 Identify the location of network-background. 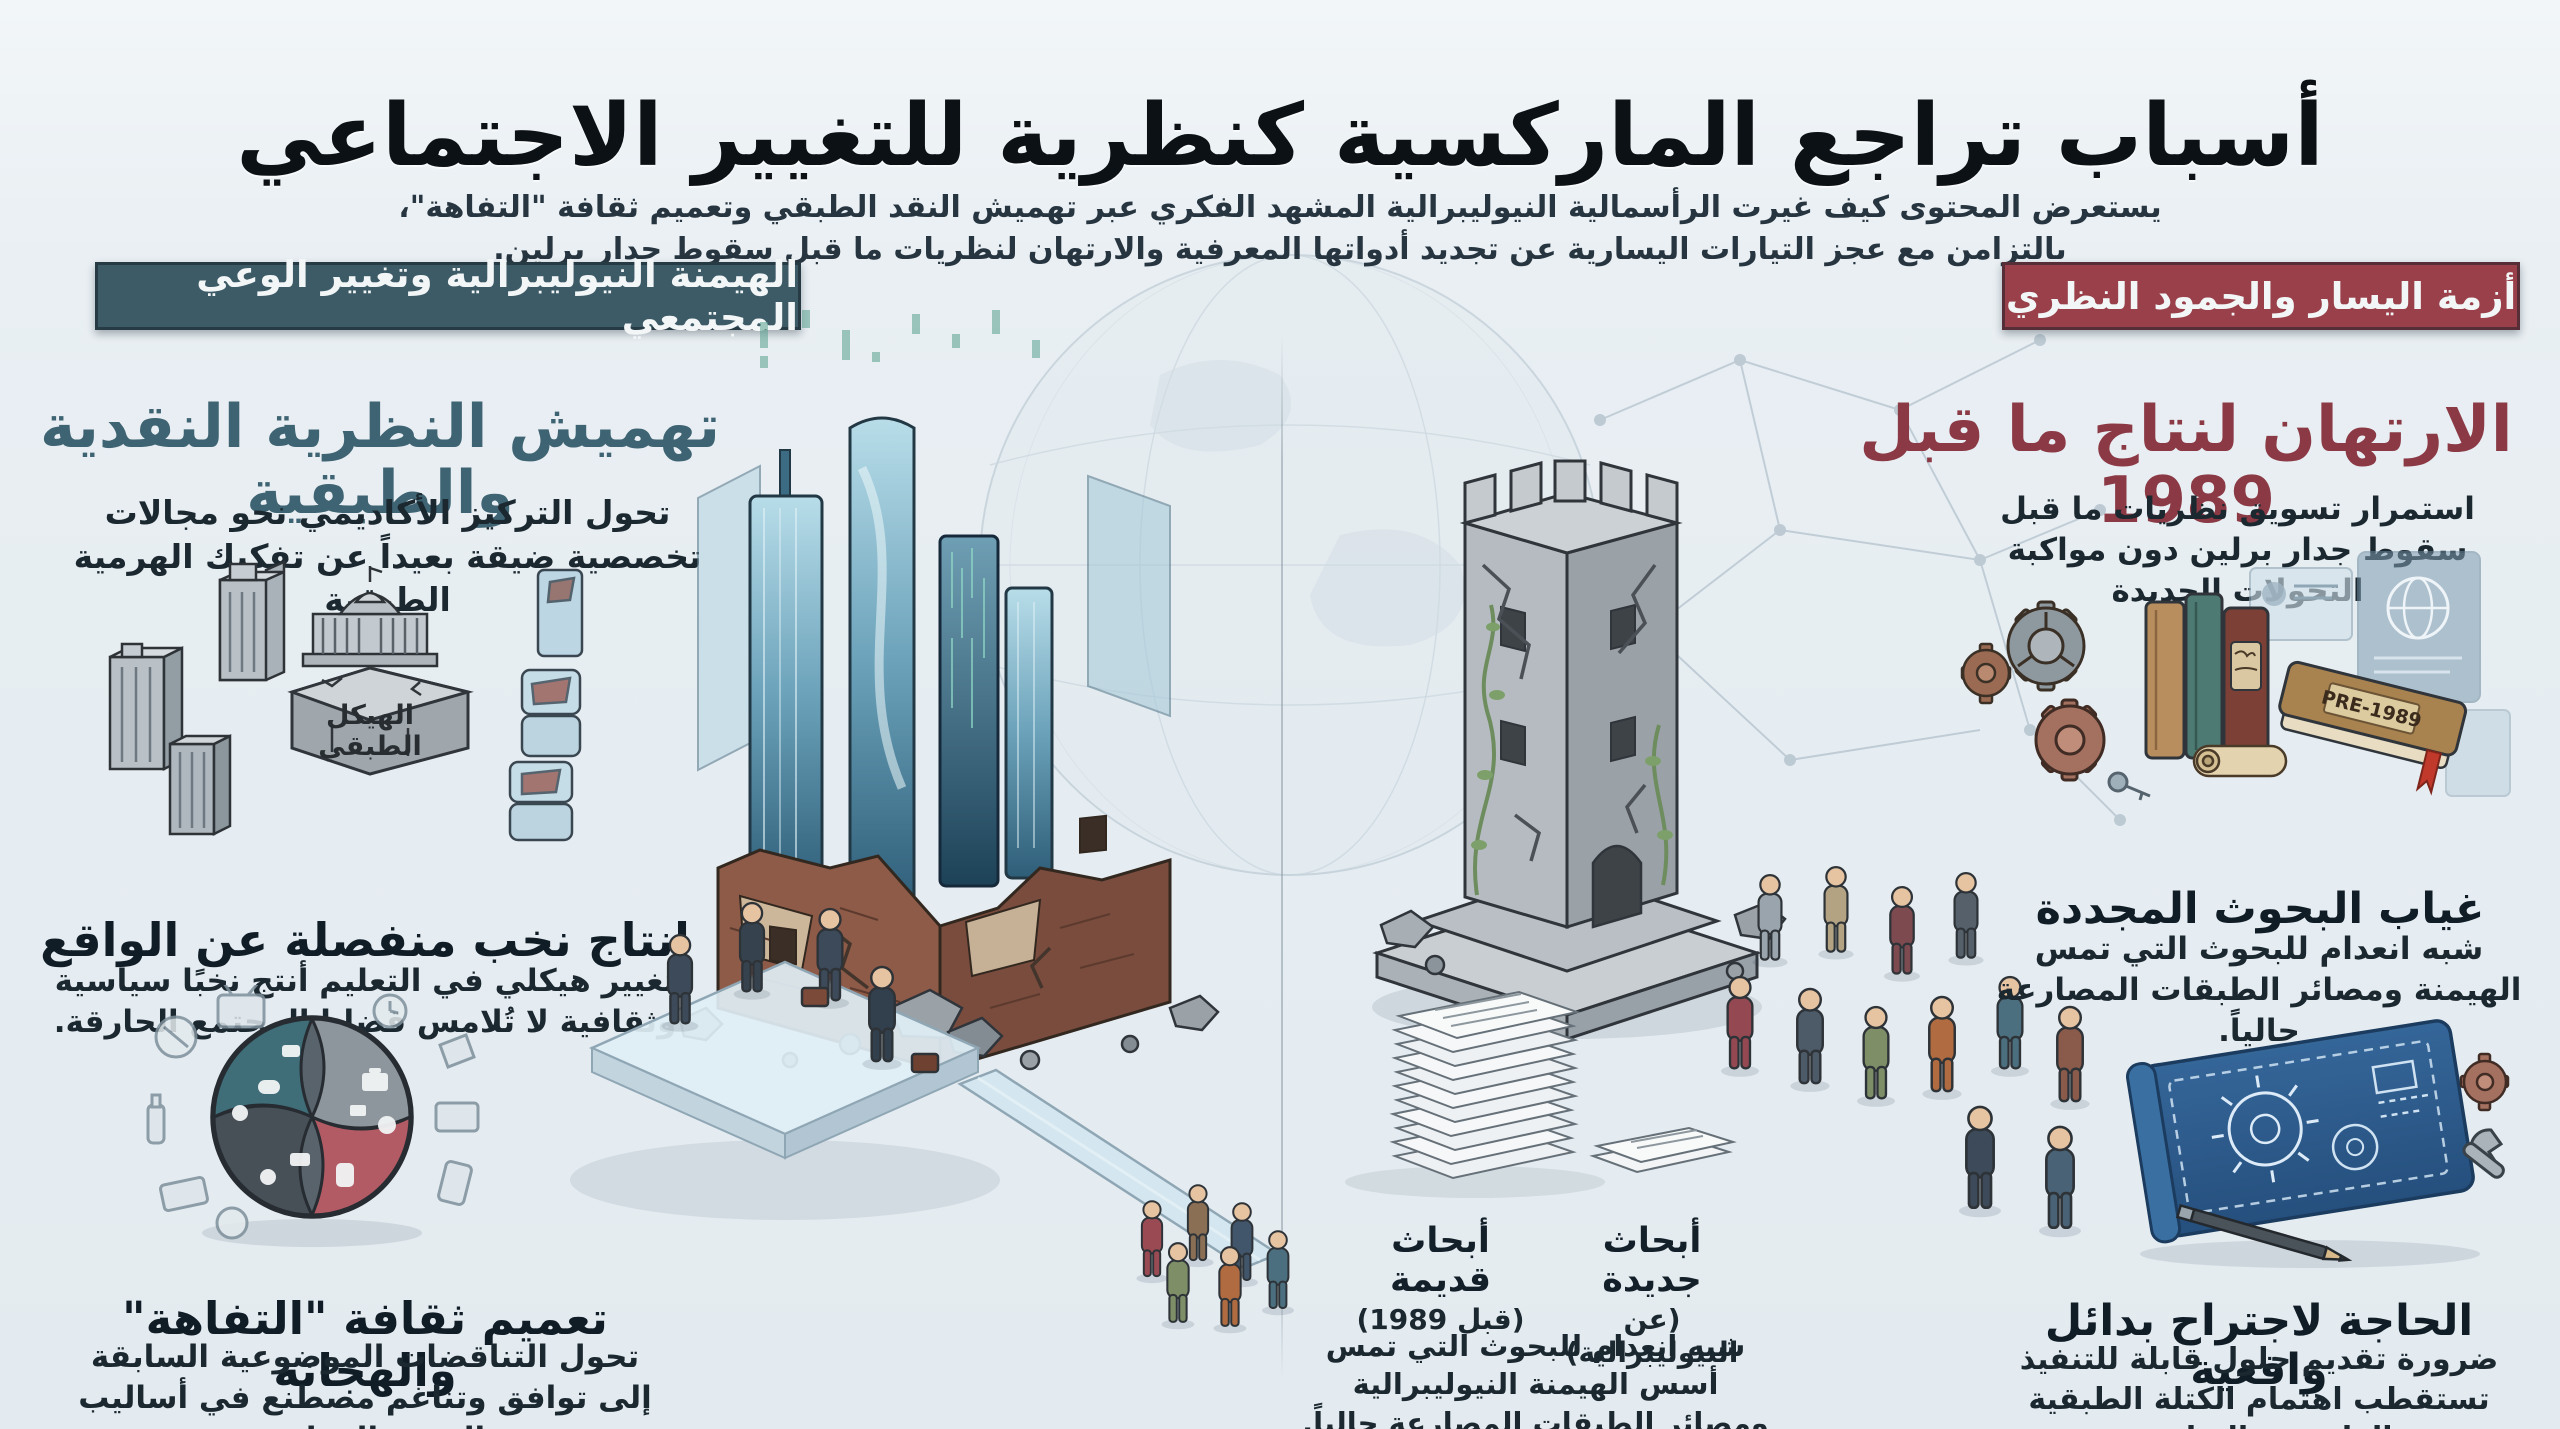
(1860, 580).